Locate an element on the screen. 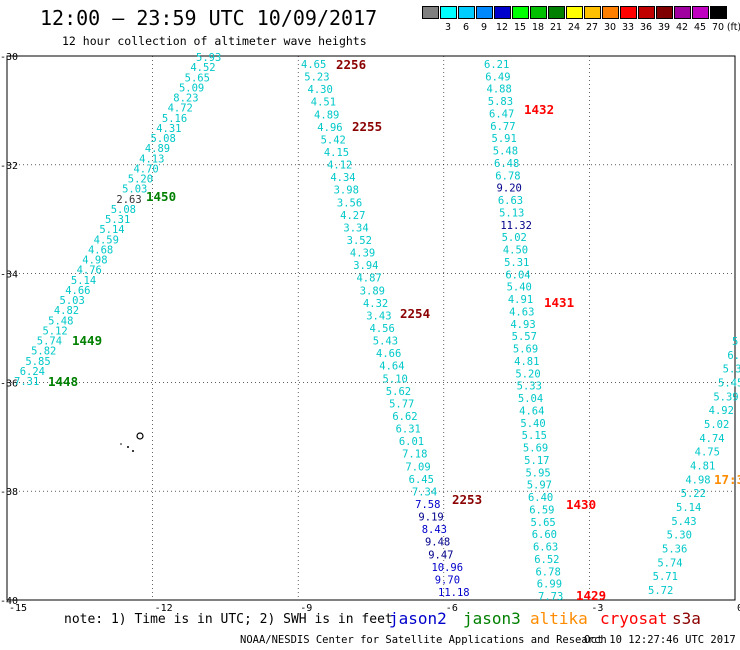 This screenshot has width=740, height=650. track4-value: 5.02 is located at coordinates (716, 425).